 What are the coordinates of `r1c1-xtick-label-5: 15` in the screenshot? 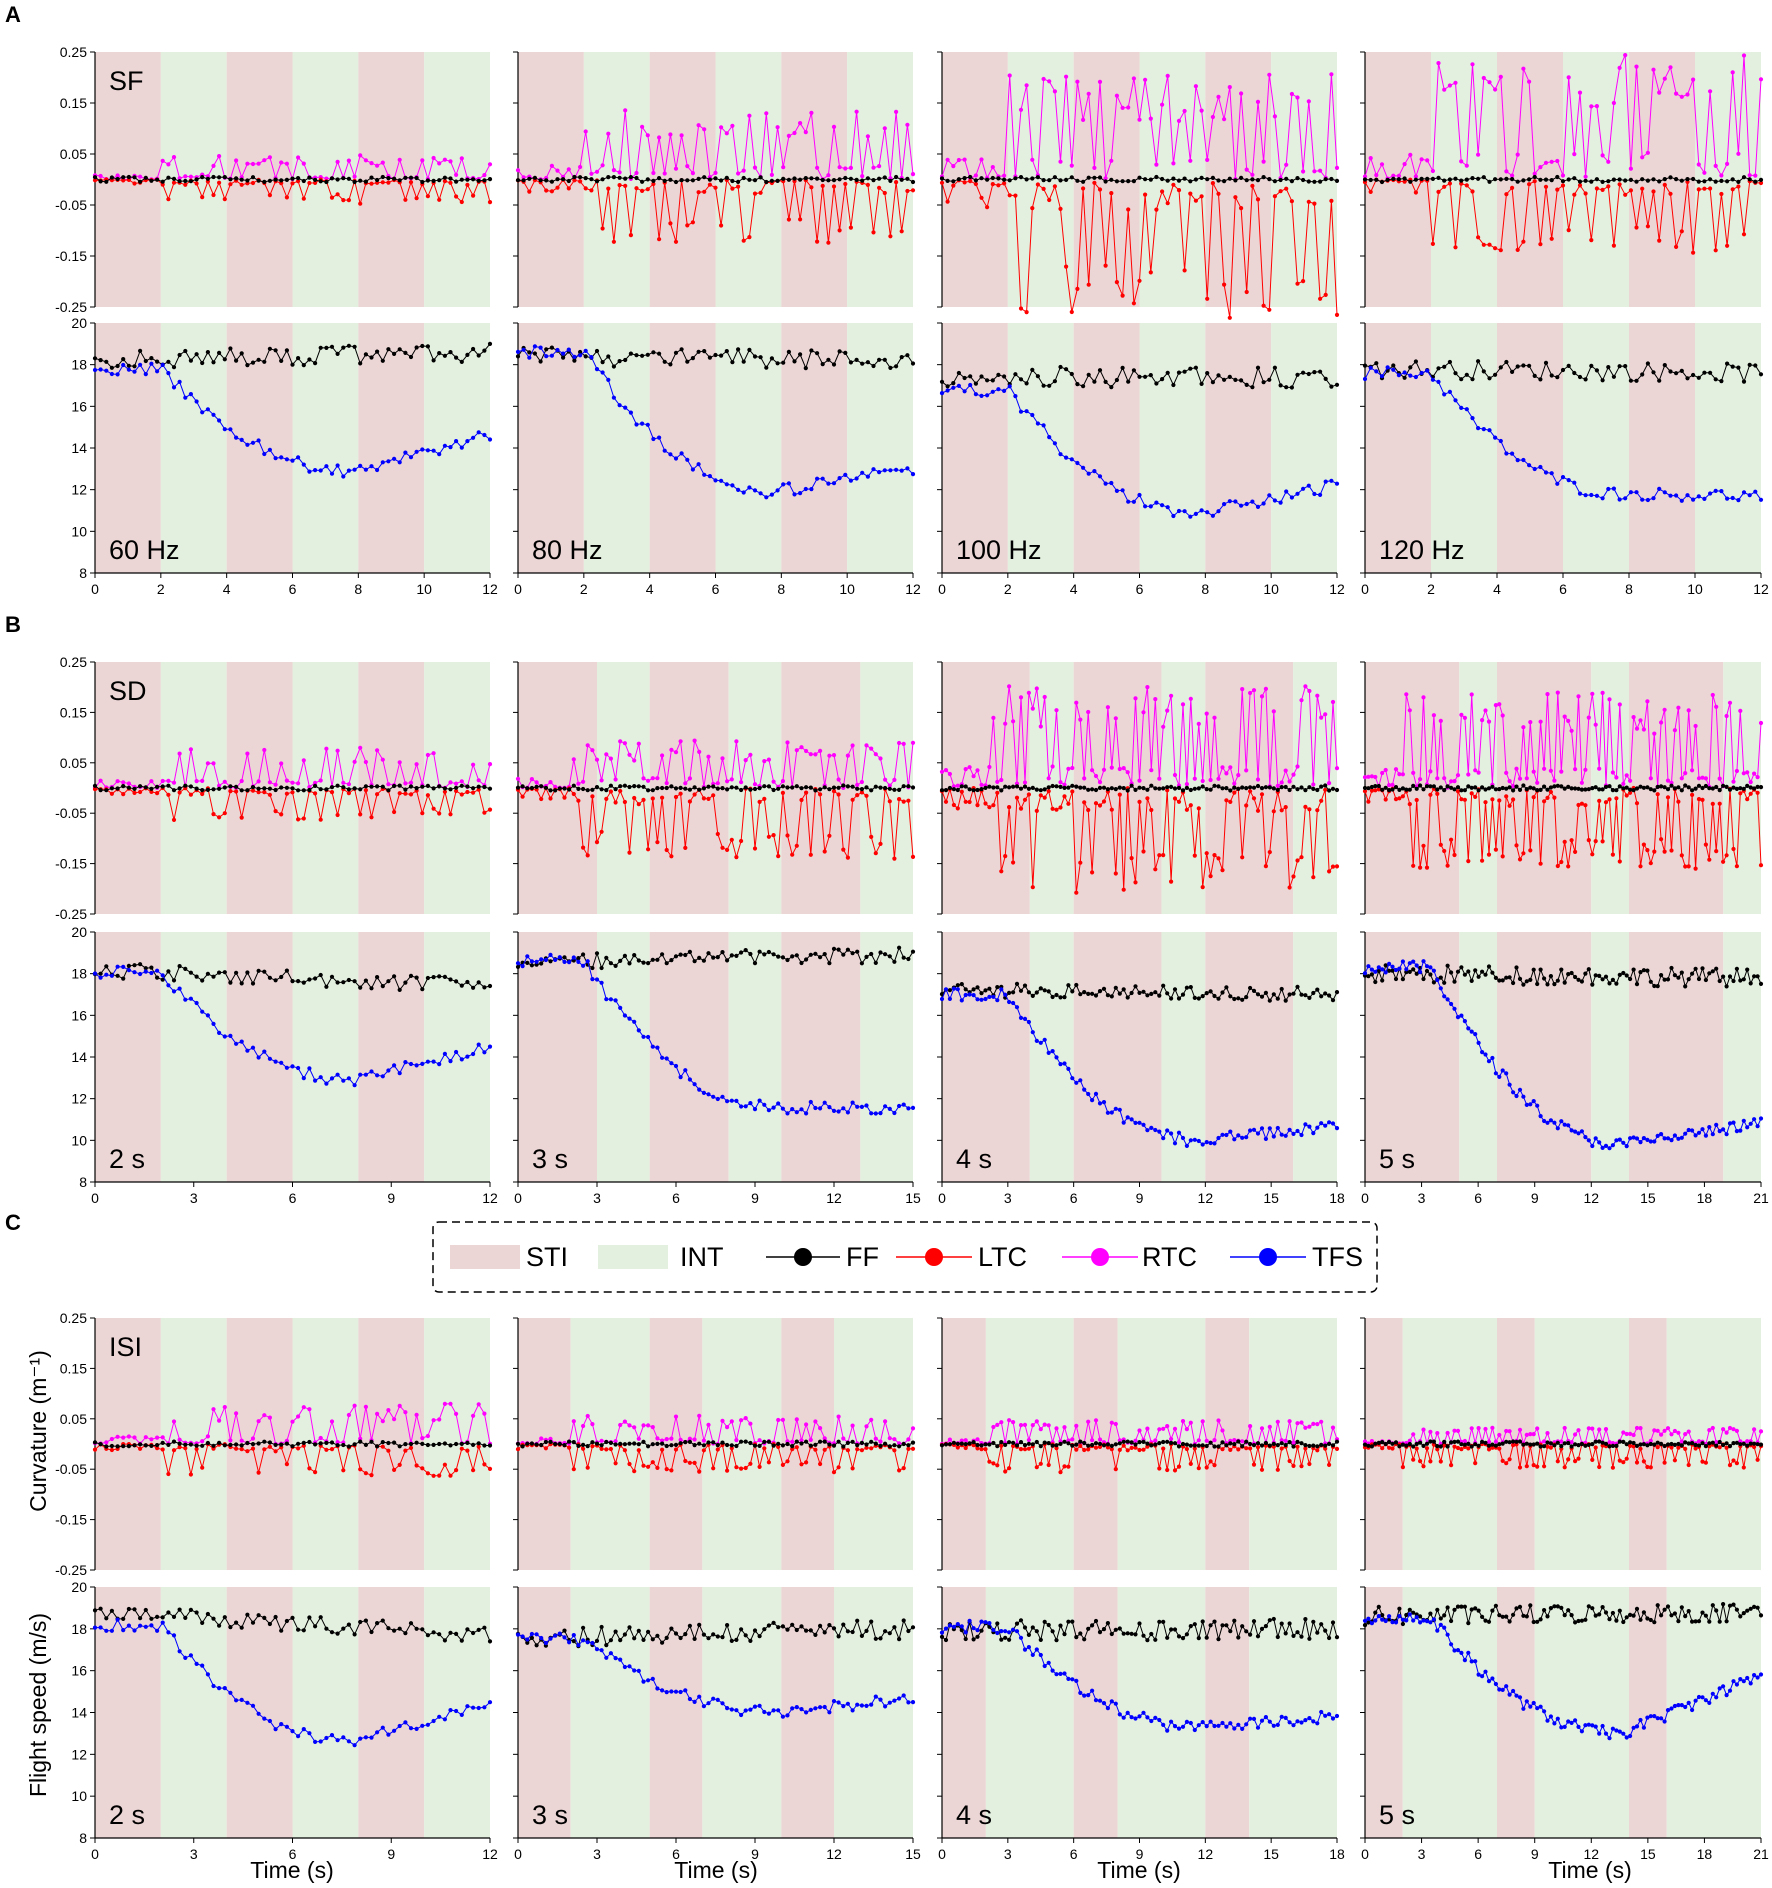 It's located at (913, 1198).